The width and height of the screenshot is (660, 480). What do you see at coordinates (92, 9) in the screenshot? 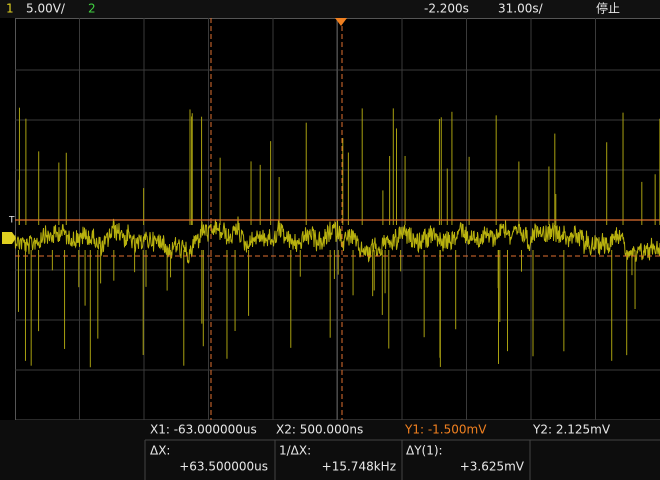
I see `channel2-label: 2` at bounding box center [92, 9].